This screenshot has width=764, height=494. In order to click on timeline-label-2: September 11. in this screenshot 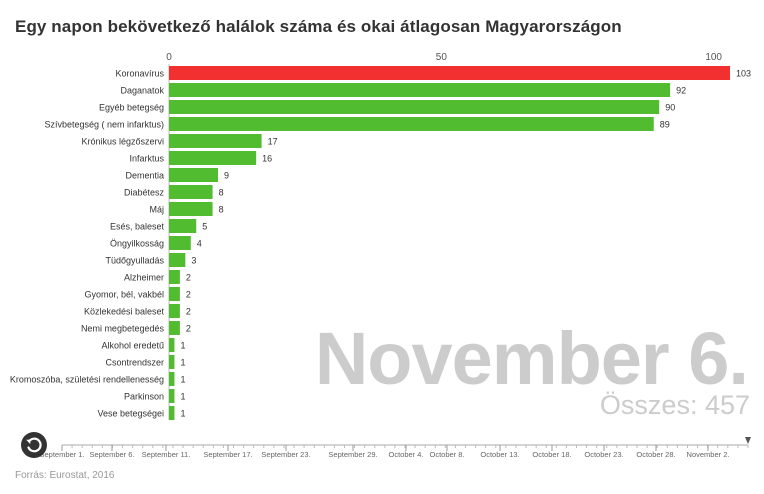, I will do `click(166, 454)`.